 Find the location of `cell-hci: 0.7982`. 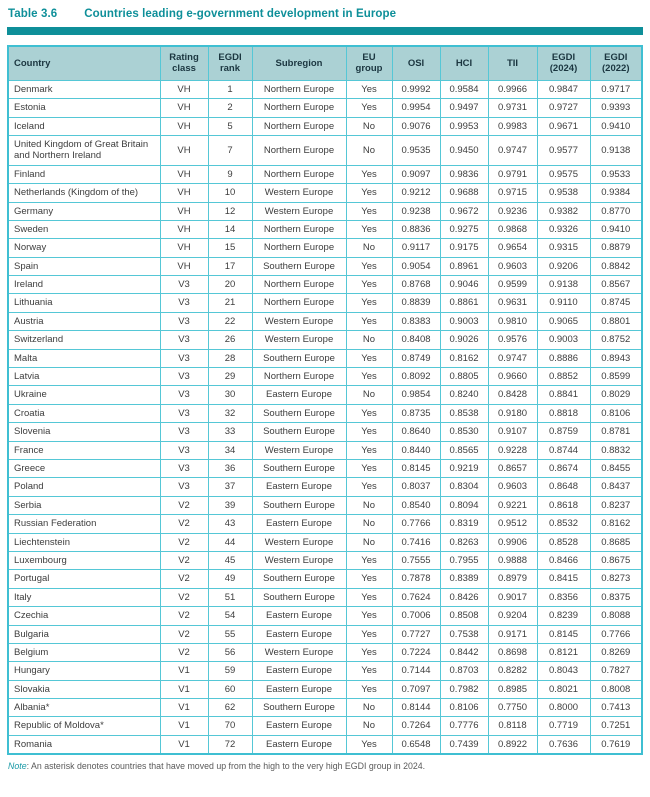

cell-hci: 0.7982 is located at coordinates (464, 689).